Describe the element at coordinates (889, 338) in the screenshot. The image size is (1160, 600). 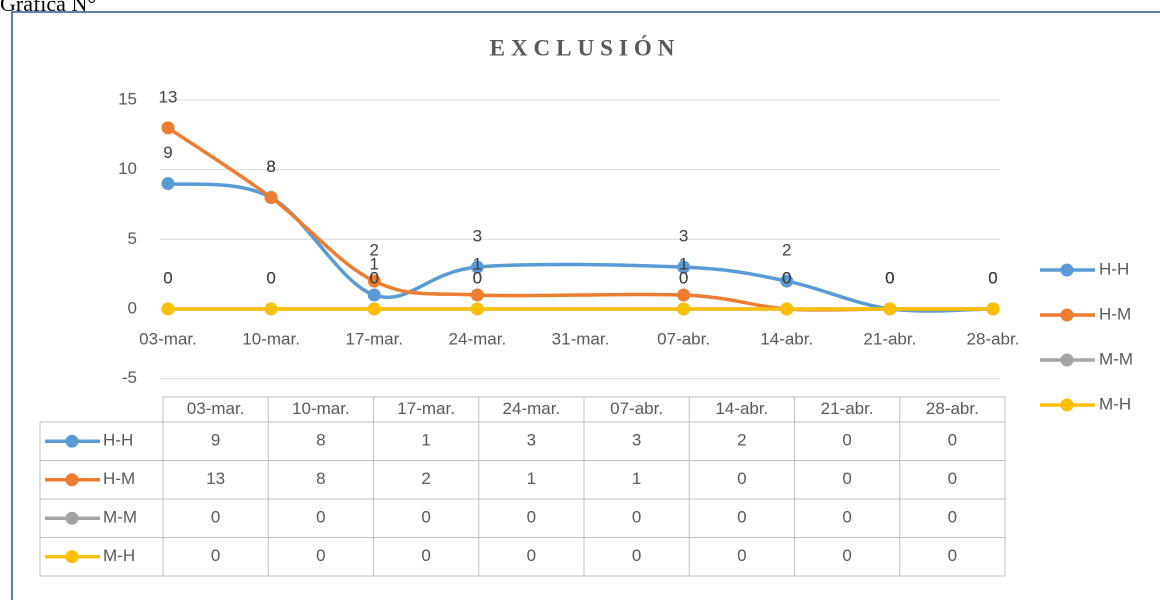
I see `x-tick-label: 21-abr.` at that location.